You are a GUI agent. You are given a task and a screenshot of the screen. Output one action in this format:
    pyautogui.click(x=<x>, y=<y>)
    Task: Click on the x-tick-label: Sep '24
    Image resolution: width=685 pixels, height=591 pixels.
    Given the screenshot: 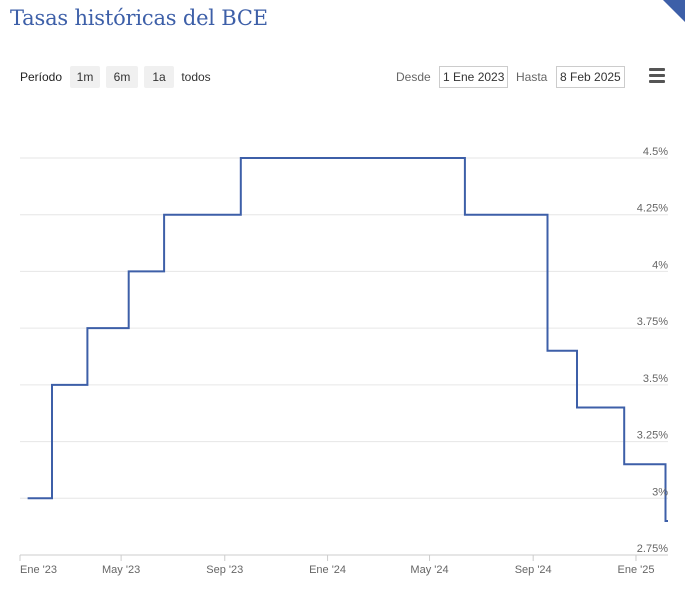 What is the action you would take?
    pyautogui.click(x=533, y=570)
    